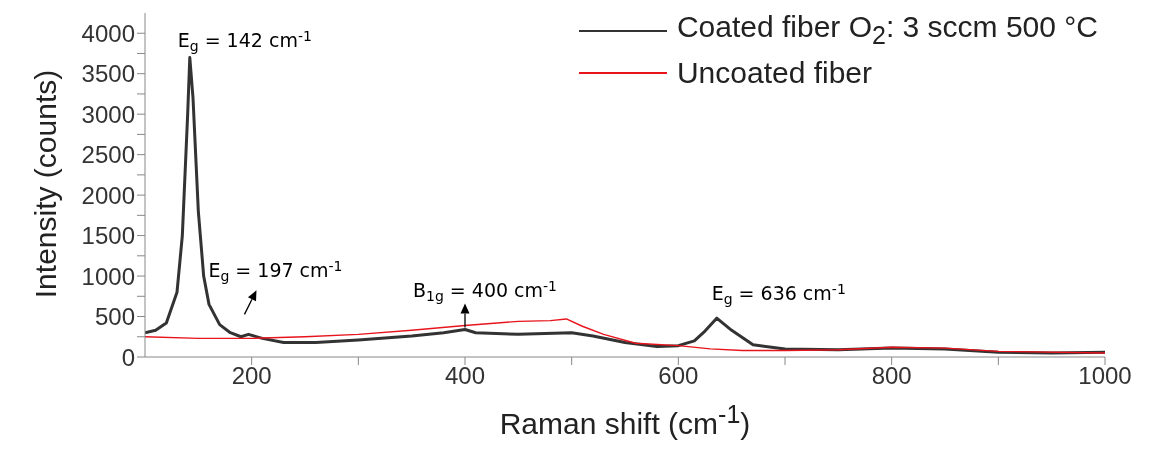  Describe the element at coordinates (891, 376) in the screenshot. I see `x-tick-label: 800` at that location.